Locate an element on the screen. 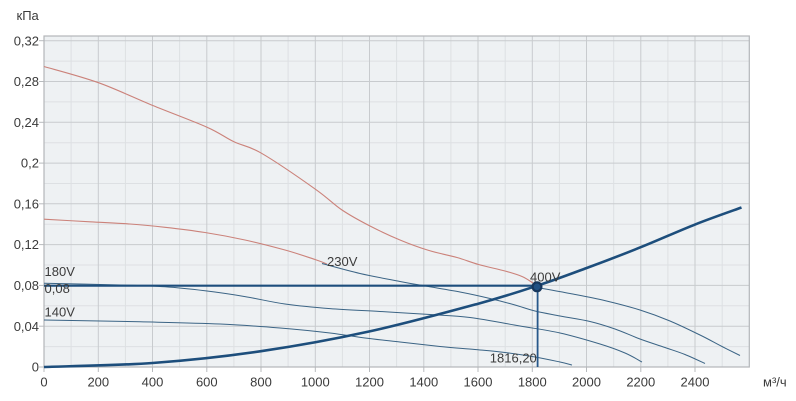  svg-text: 400V is located at coordinates (545, 277).